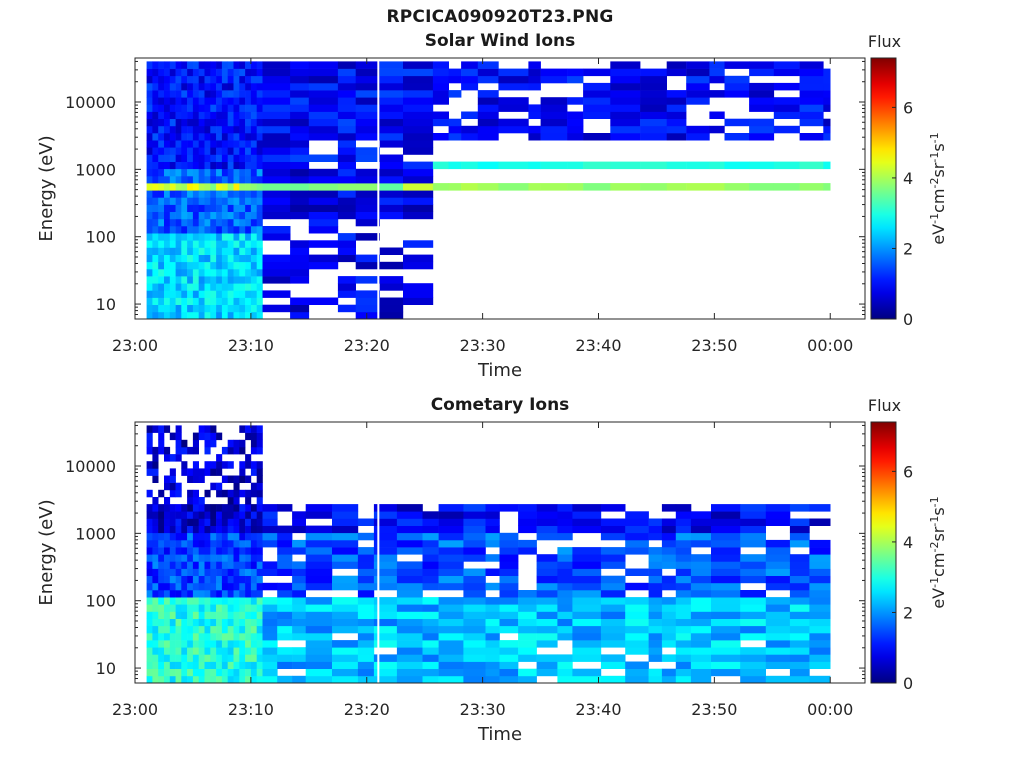 Image resolution: width=1024 pixels, height=768 pixels. Describe the element at coordinates (95, 533) in the screenshot. I see `y-tick-label: 1000` at that location.